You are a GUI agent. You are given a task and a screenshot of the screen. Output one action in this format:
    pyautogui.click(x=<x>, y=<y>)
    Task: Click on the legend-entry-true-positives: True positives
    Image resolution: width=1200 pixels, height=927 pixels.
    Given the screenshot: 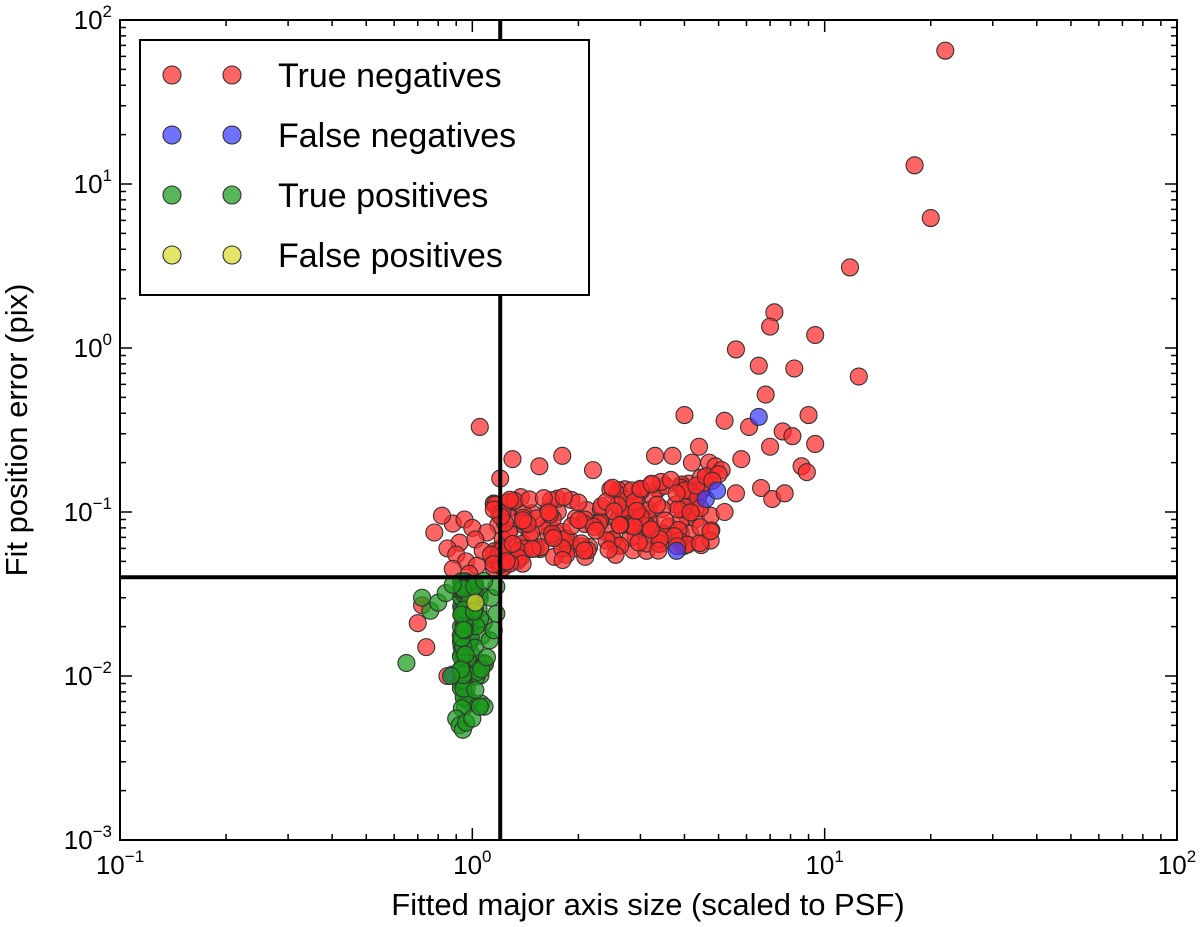 What is the action you would take?
    pyautogui.click(x=325, y=196)
    